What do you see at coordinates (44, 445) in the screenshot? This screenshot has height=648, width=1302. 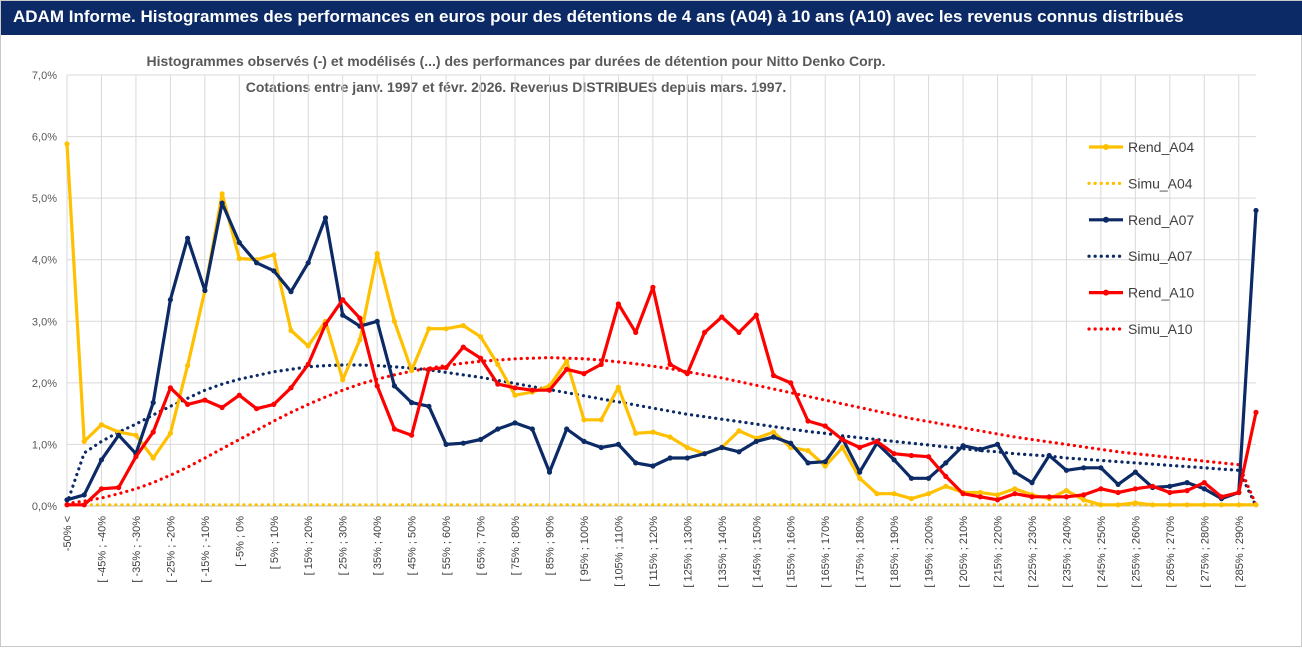 I see `y-tick-label: 1,0%` at bounding box center [44, 445].